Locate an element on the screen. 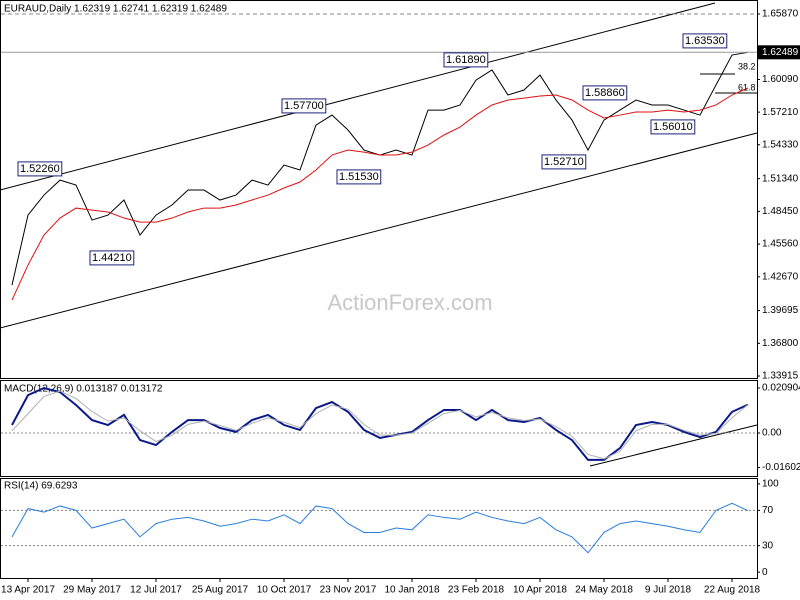 The image size is (800, 600). annotation: 1.52710 is located at coordinates (564, 162).